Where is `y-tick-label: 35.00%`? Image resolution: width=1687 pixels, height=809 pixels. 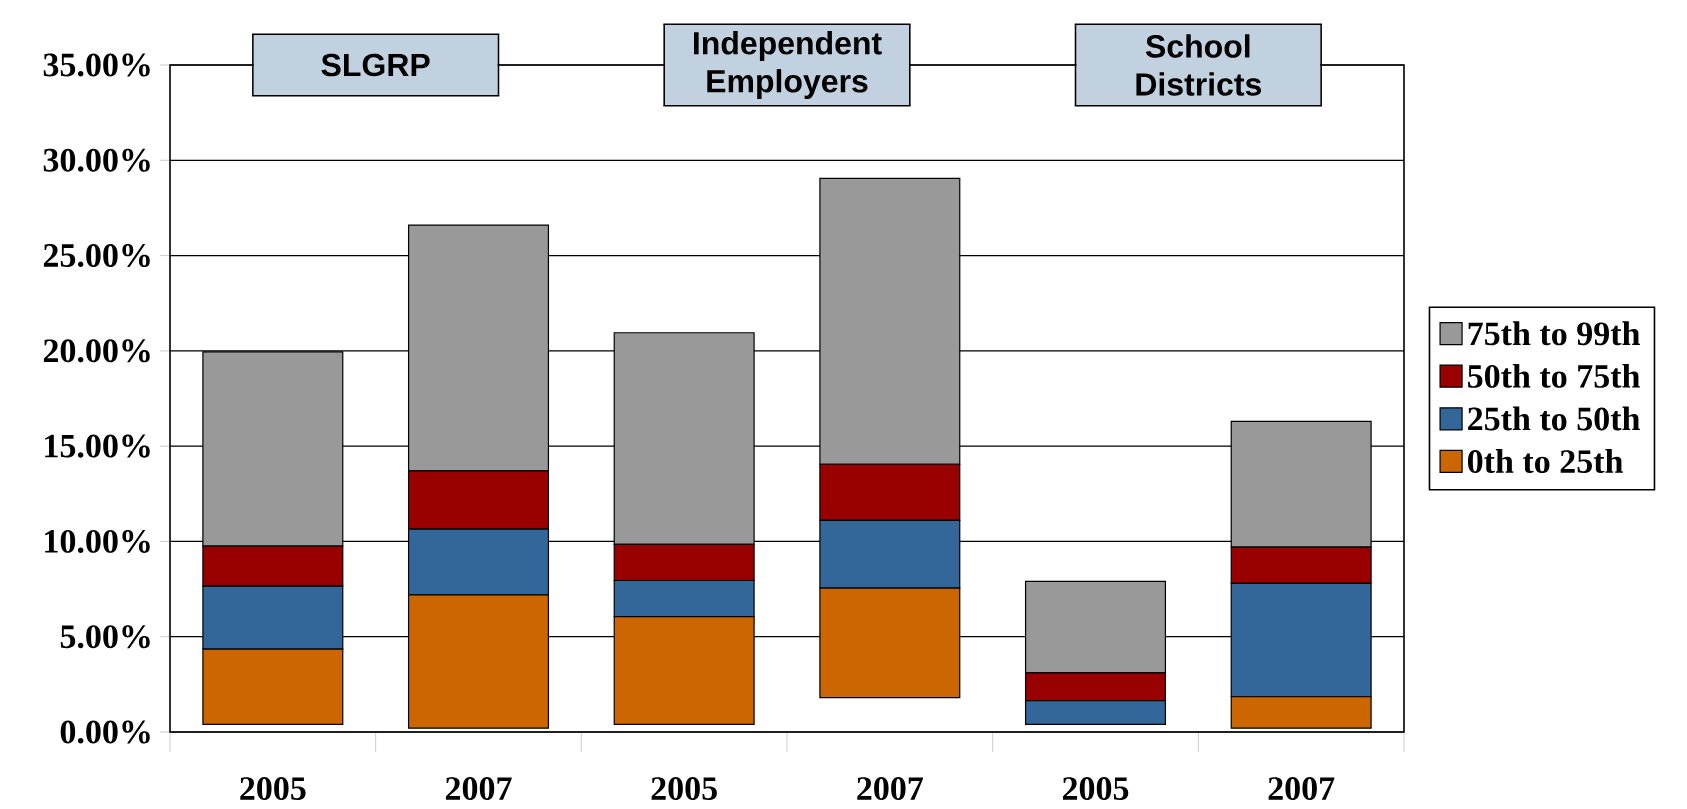 y-tick-label: 35.00% is located at coordinates (96, 65).